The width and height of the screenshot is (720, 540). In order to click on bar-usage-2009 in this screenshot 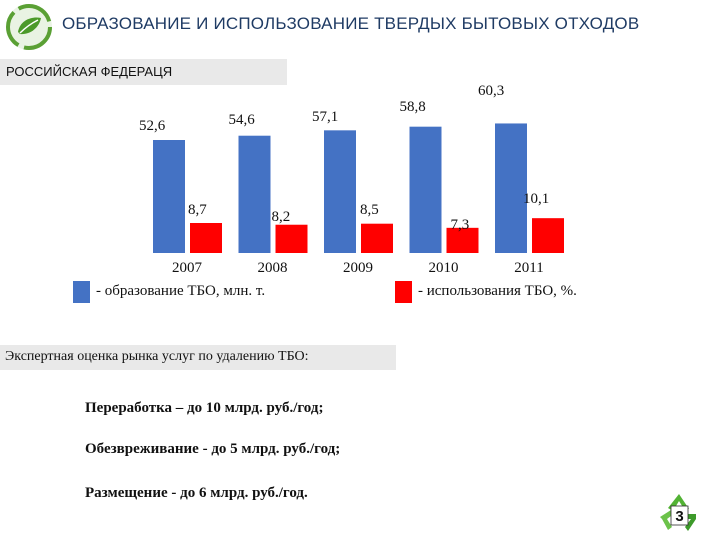, I will do `click(377, 238)`.